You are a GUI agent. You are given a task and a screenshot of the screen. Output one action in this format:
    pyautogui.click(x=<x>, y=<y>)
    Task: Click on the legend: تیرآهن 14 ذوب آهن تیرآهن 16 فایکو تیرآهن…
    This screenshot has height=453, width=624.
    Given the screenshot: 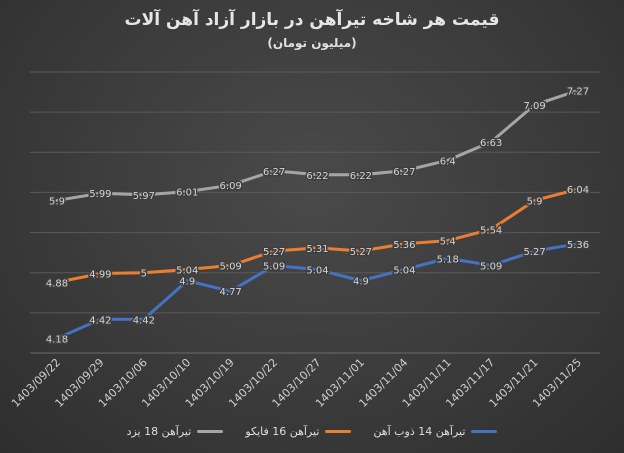 What is the action you would take?
    pyautogui.click(x=312, y=431)
    